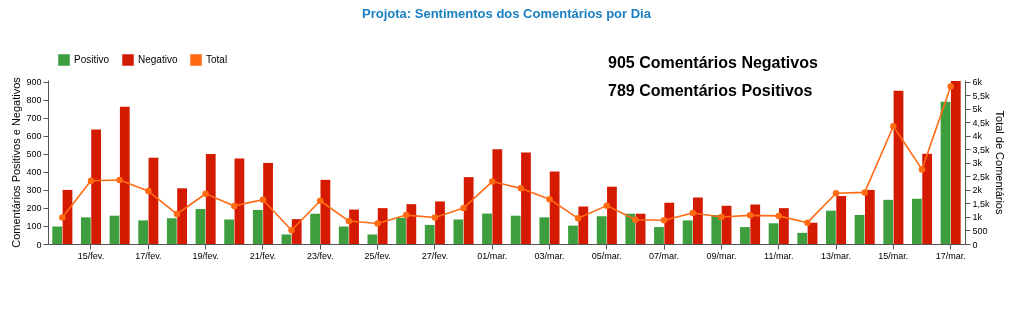 The height and width of the screenshot is (321, 1015). I want to click on y2-tick-label: 4k, so click(977, 136).